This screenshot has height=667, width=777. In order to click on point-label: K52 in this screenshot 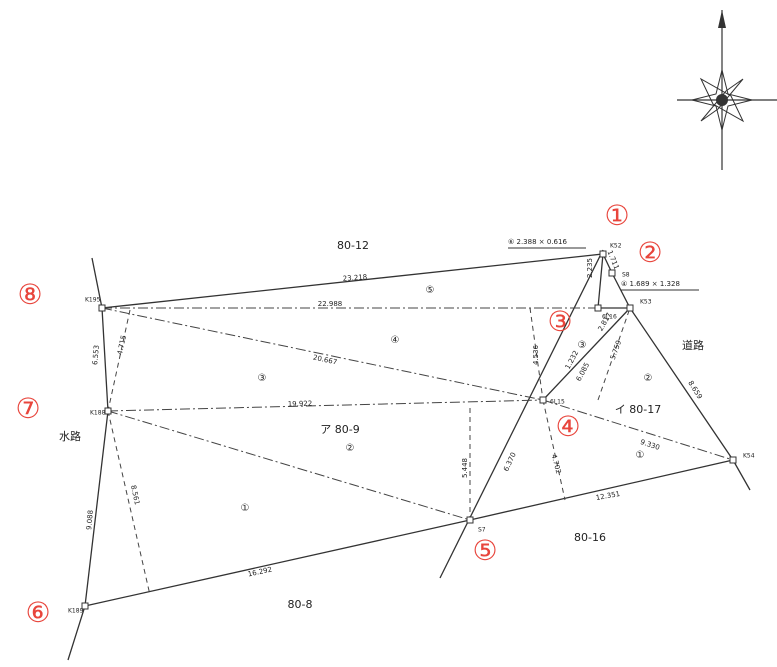, I will do `click(616, 246)`.